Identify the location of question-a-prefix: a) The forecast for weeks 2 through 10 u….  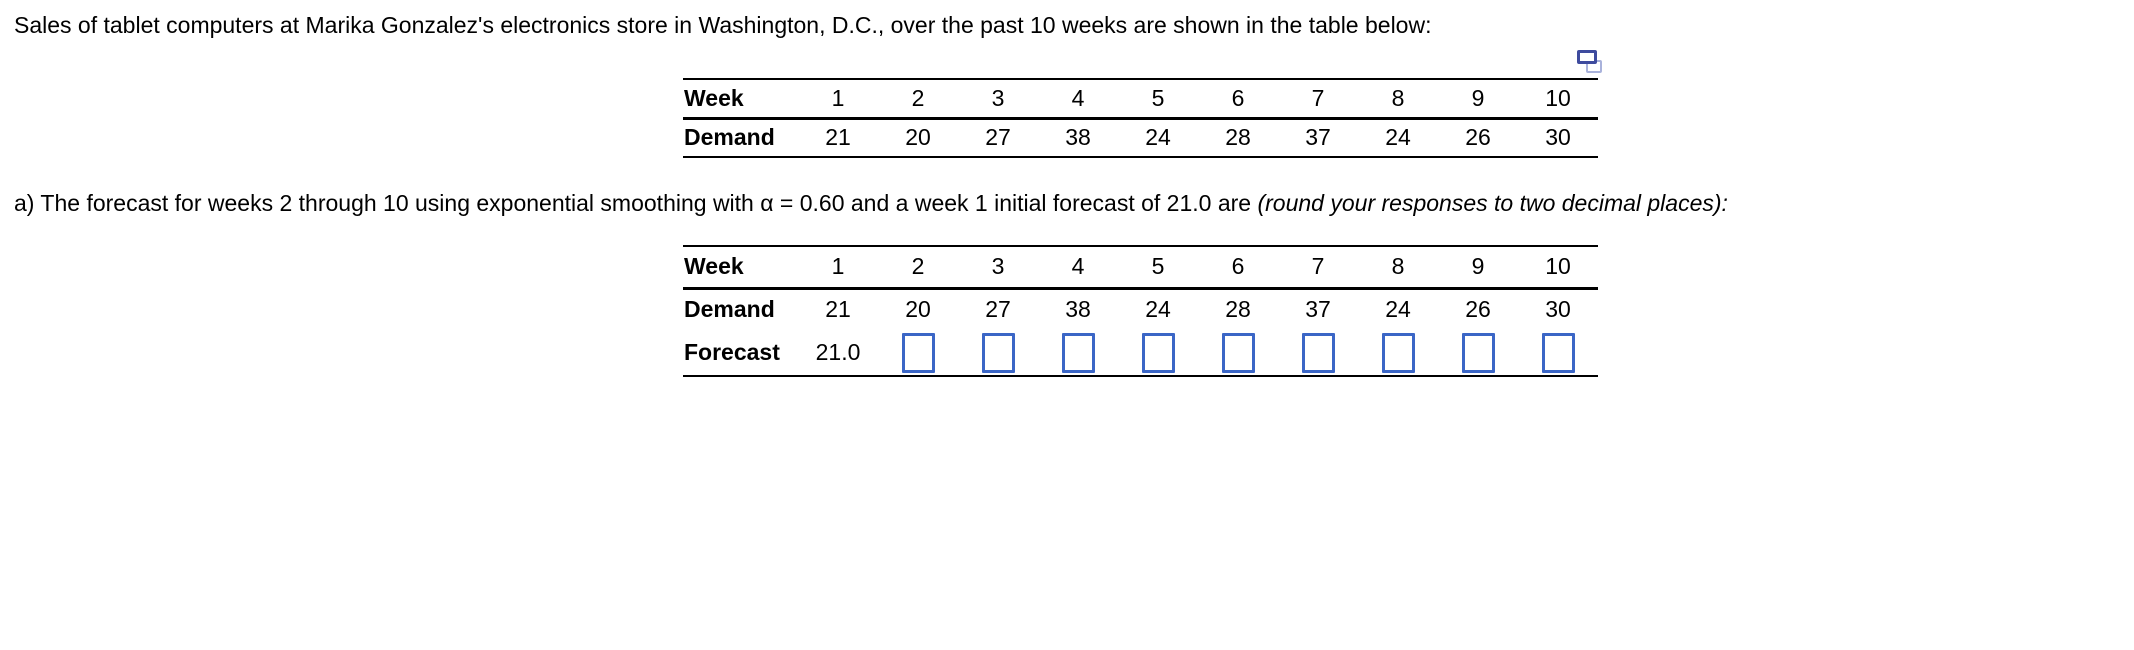
(636, 203).